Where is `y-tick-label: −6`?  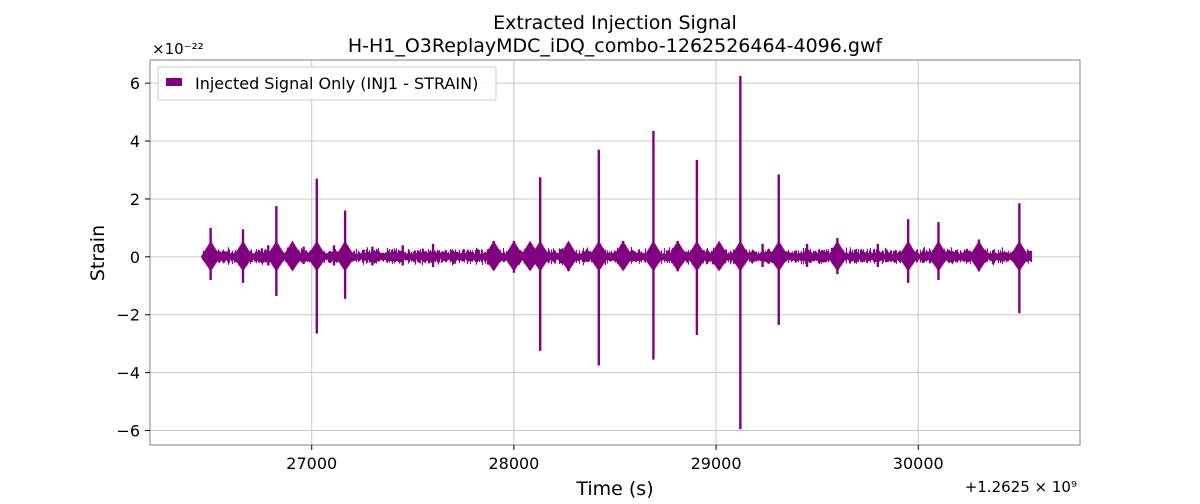 y-tick-label: −6 is located at coordinates (128, 431).